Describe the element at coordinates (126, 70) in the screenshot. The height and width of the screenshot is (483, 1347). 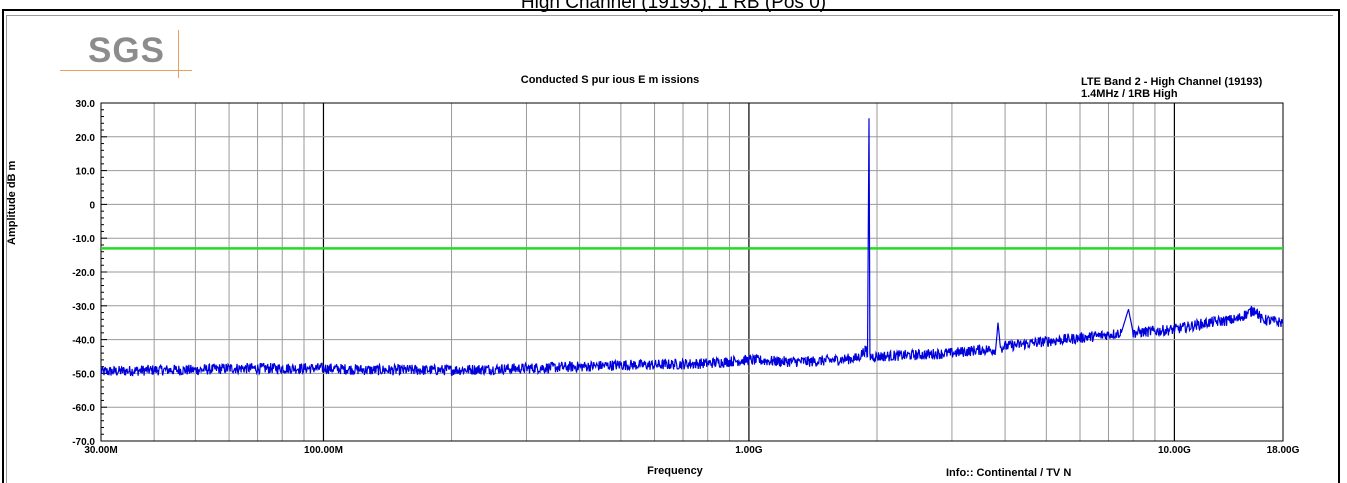
I see `logo-rule-horizontal` at that location.